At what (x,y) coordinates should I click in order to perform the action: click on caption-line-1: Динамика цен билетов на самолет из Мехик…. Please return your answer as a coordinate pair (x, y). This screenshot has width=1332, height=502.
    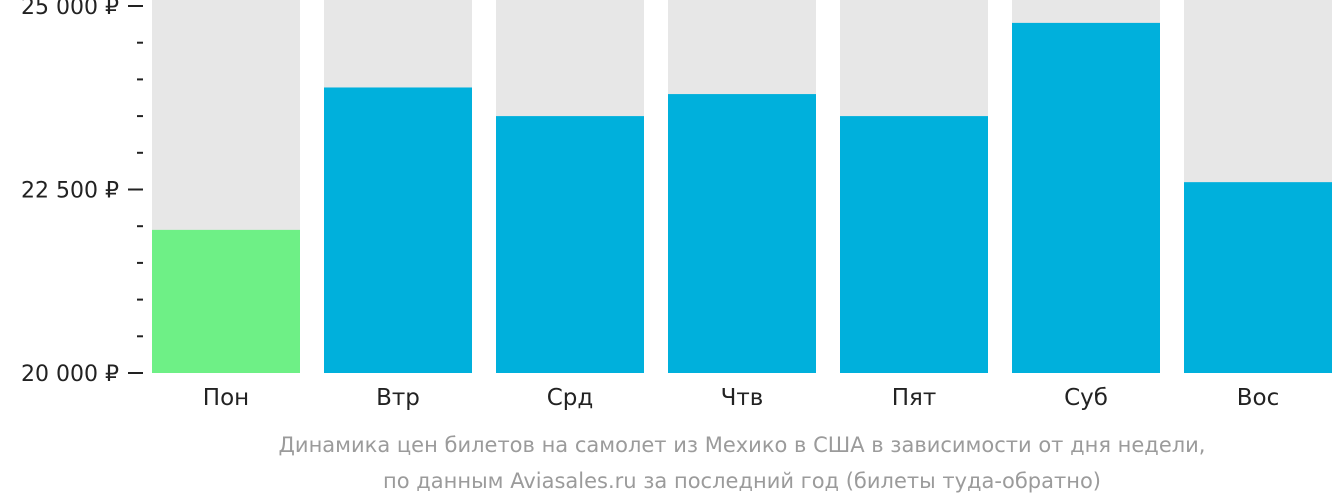
    Looking at the image, I should click on (742, 445).